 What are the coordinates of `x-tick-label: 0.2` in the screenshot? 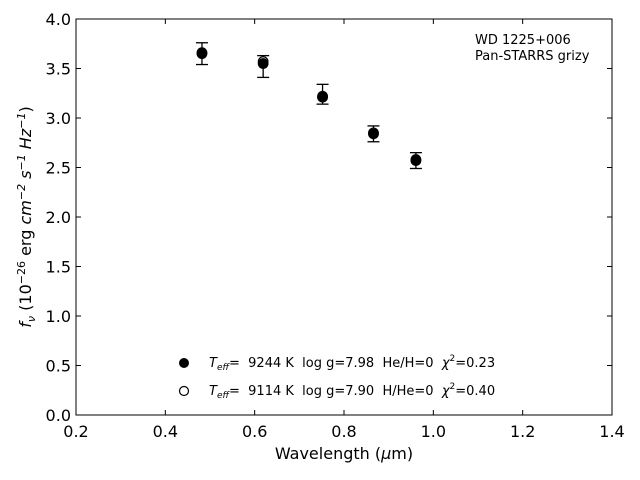 It's located at (75, 431).